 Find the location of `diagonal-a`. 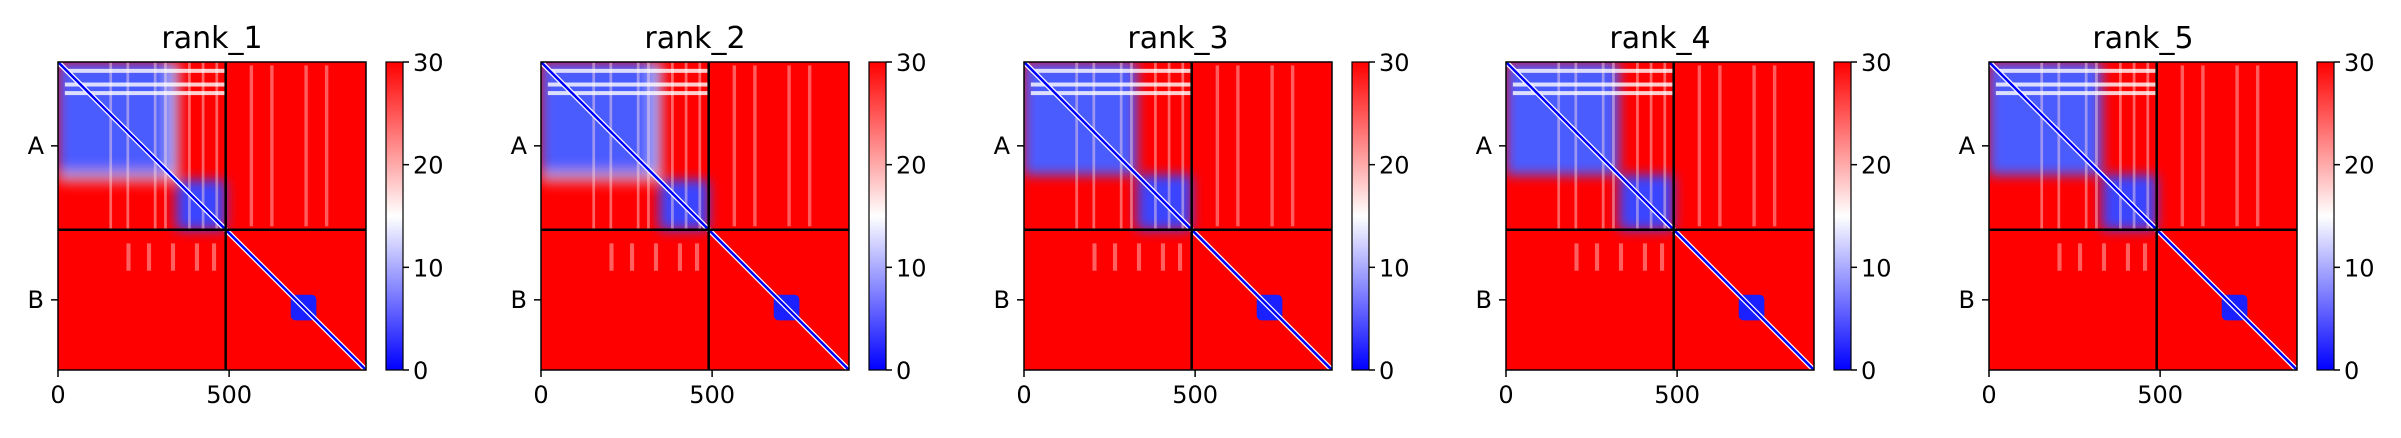

diagonal-a is located at coordinates (625, 146).